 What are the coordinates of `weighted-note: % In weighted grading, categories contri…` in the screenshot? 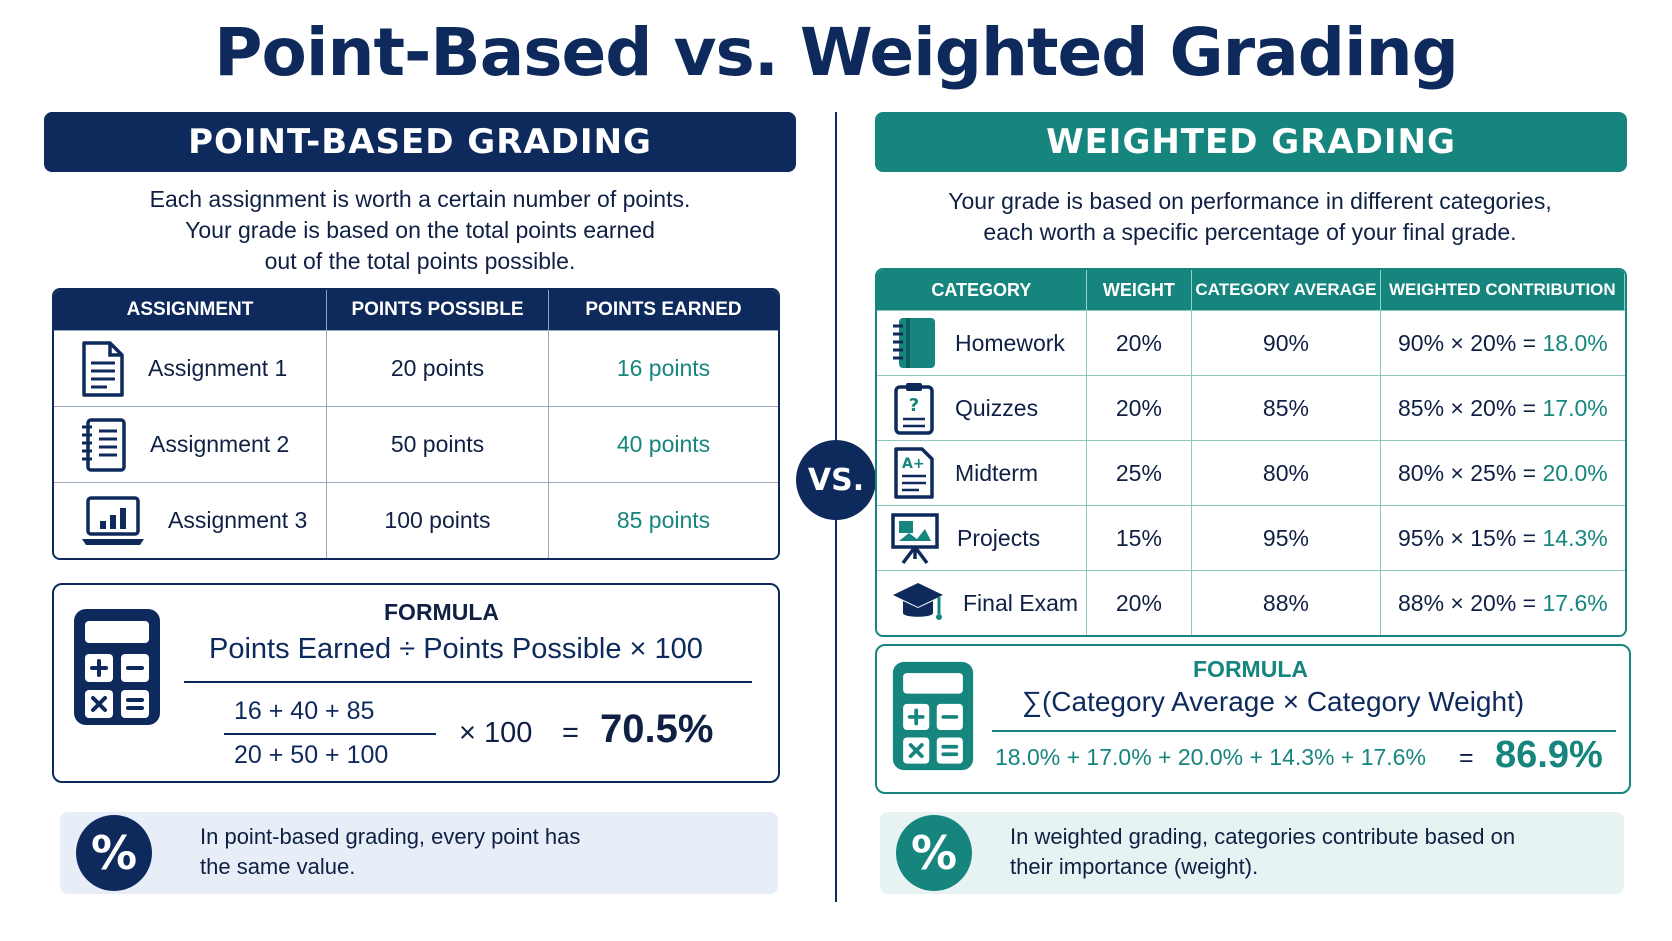 It's located at (1252, 853).